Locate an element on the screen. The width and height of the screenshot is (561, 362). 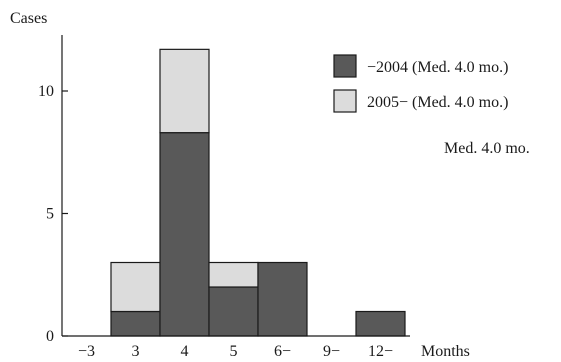
median-annotation: Med. 4.0 mo. is located at coordinates (487, 148).